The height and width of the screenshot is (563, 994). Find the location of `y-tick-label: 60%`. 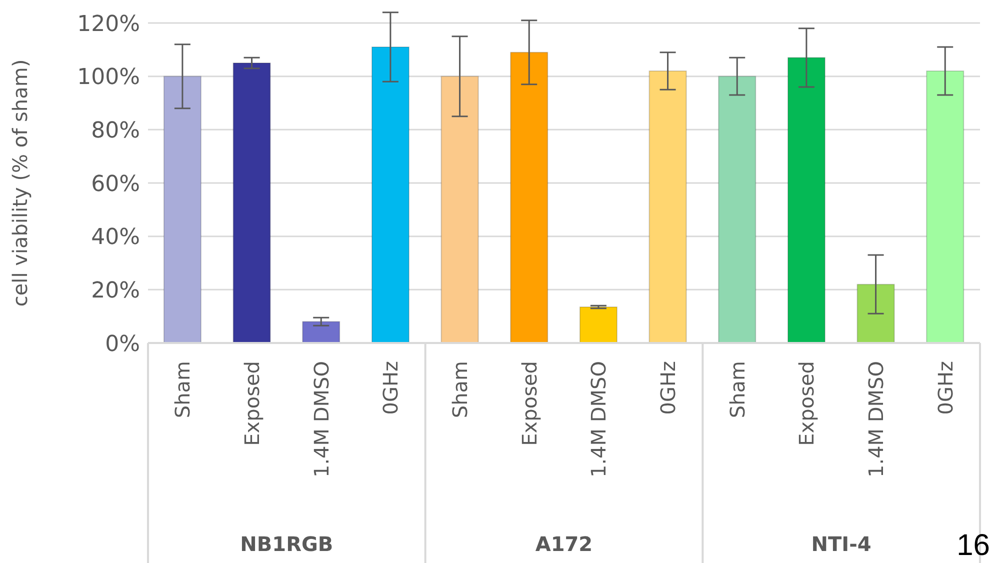

y-tick-label: 60% is located at coordinates (115, 184).